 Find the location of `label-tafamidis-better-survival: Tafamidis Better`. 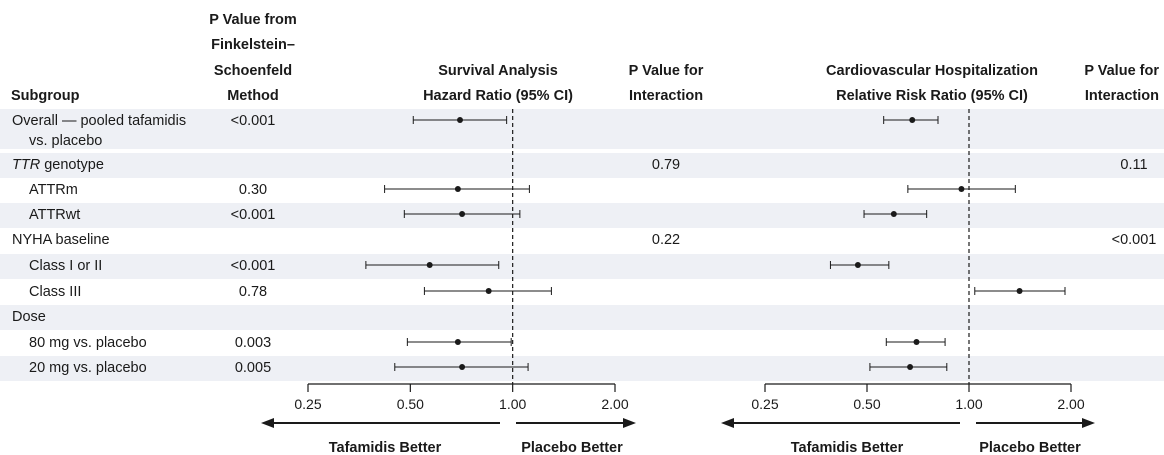

label-tafamidis-better-survival: Tafamidis Better is located at coordinates (385, 447).